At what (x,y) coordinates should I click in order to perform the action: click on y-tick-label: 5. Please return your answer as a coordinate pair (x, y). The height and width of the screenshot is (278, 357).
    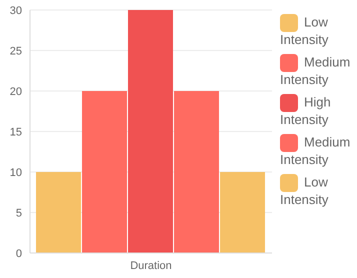
    Looking at the image, I should click on (19, 213).